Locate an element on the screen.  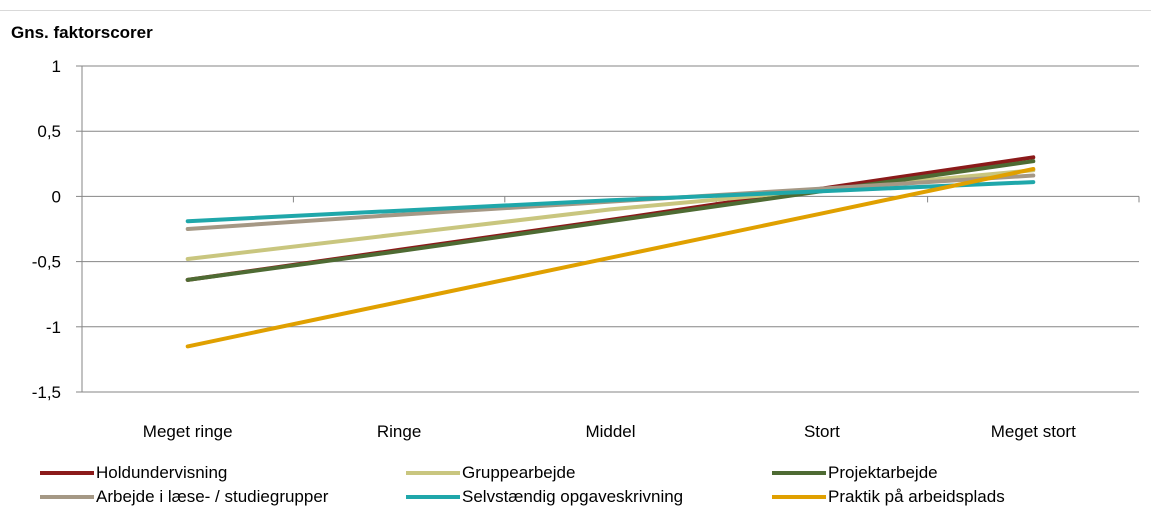
legend-item: Projektarbejde is located at coordinates (855, 473).